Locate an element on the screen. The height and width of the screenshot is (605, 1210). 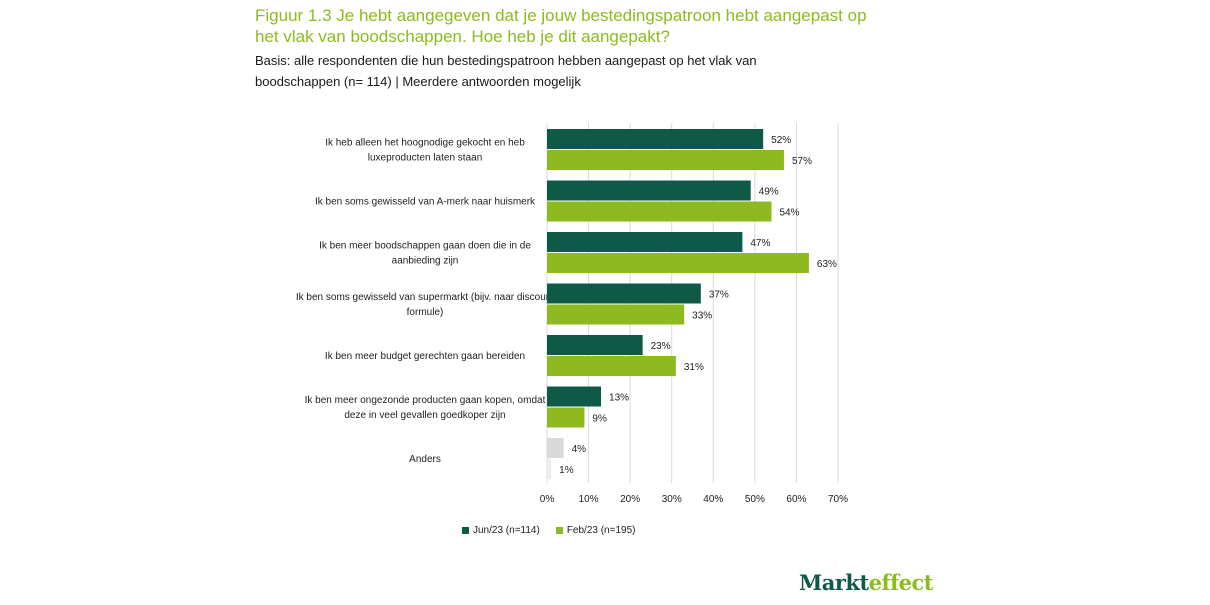
data-label-jun: 47% is located at coordinates (760, 243).